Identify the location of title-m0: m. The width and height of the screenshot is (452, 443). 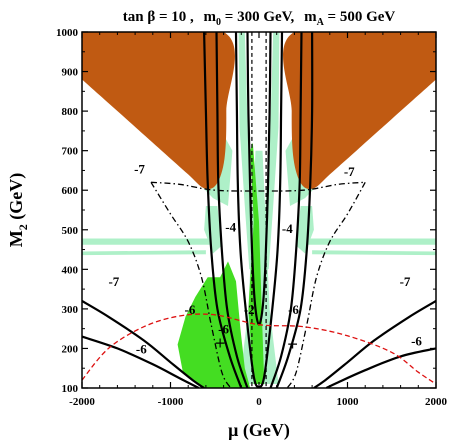
(210, 17).